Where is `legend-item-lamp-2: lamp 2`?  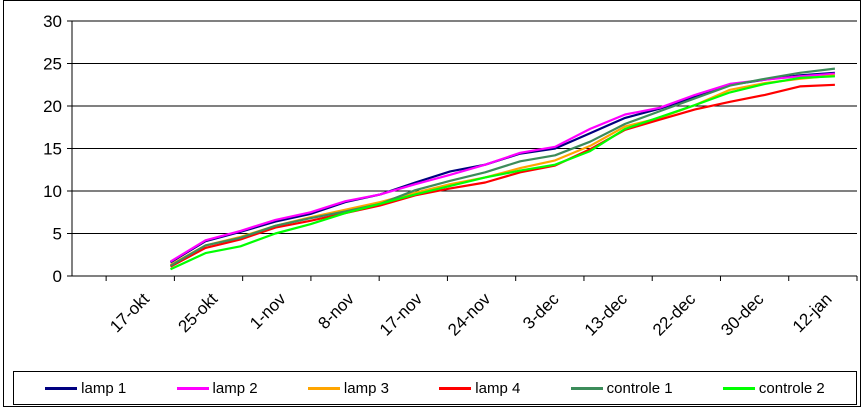
legend-item-lamp-2: lamp 2 is located at coordinates (217, 388).